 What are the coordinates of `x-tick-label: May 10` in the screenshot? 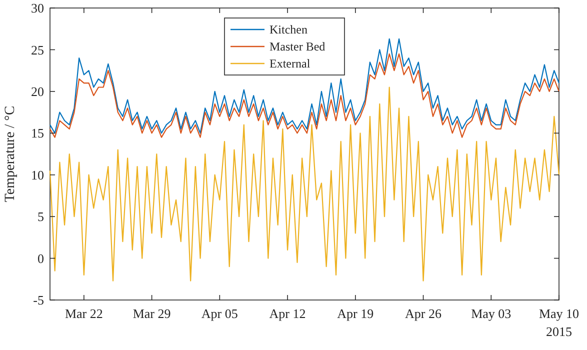 It's located at (559, 313).